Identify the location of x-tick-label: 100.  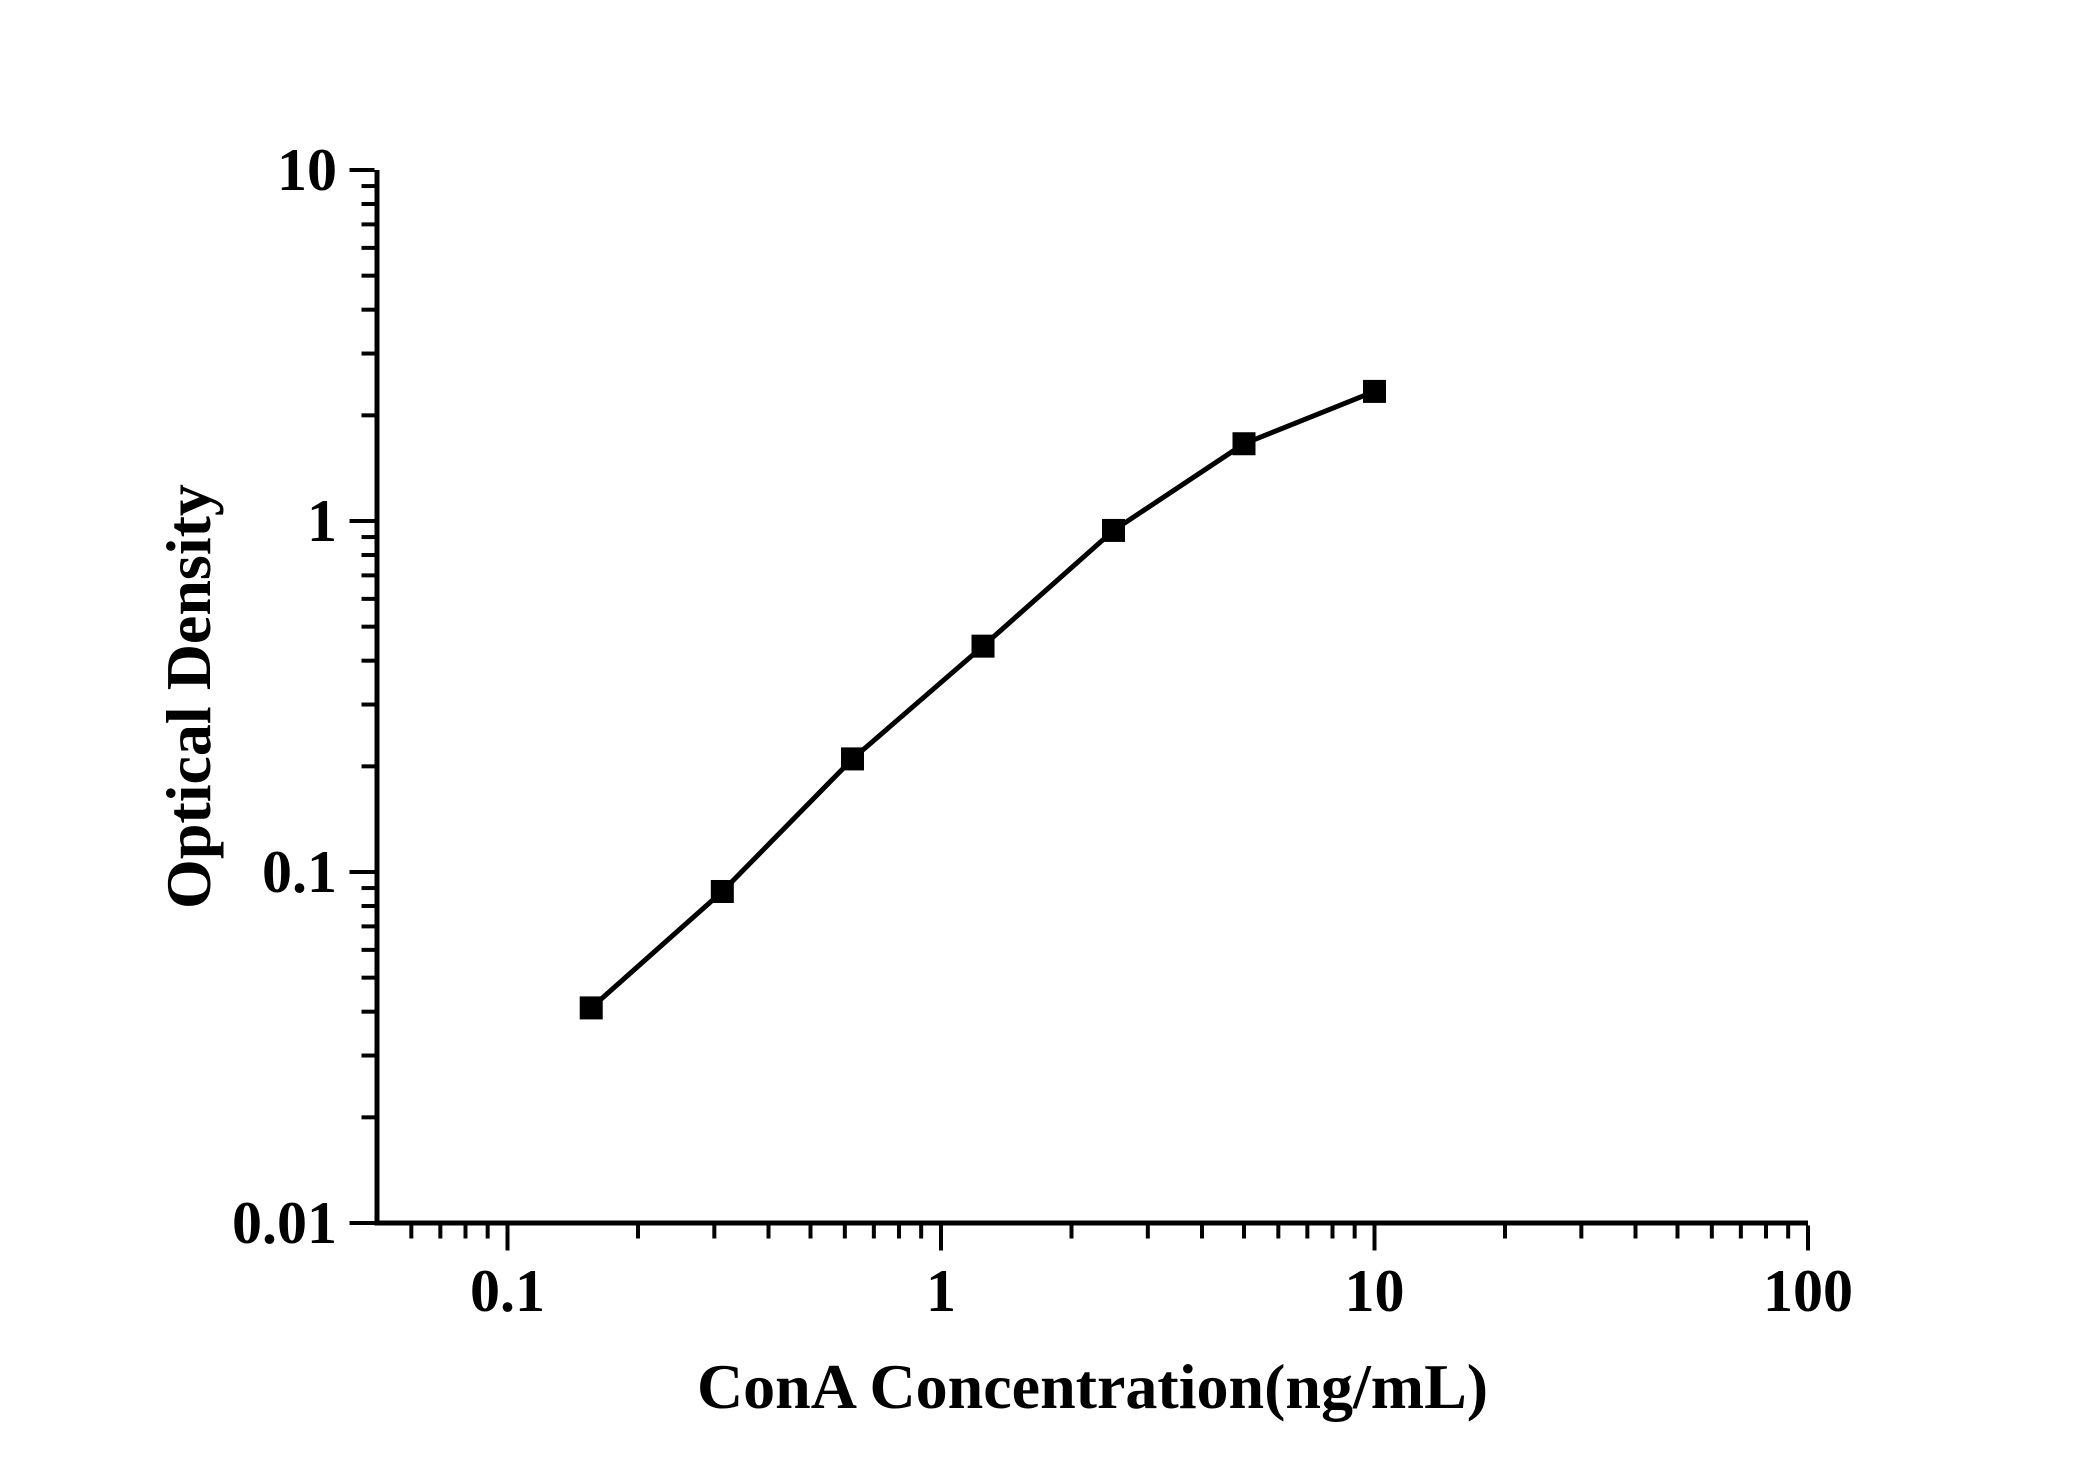
(1808, 1291).